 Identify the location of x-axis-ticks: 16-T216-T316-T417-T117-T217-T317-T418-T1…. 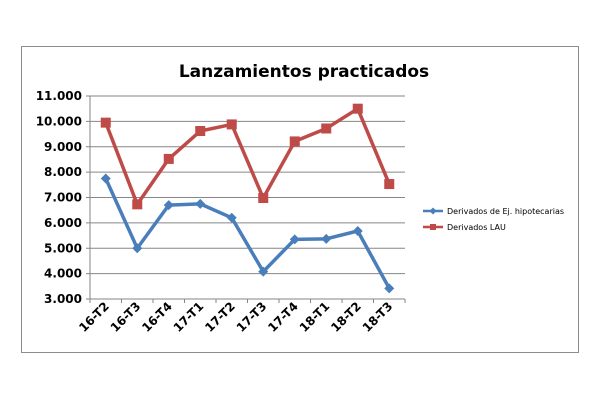
(235, 317).